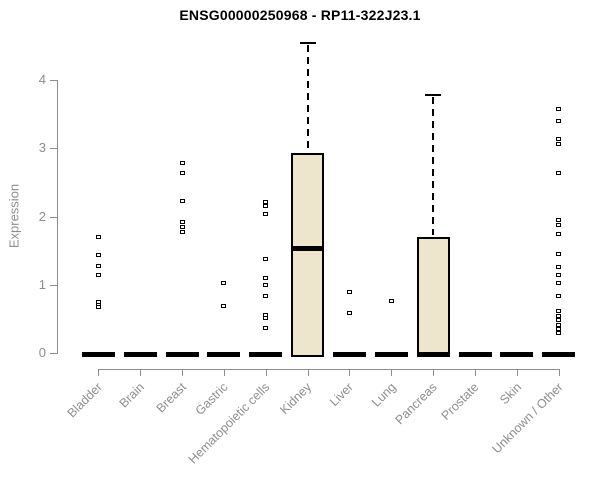 This screenshot has width=600, height=500. What do you see at coordinates (307, 98) in the screenshot?
I see `upper-whisker-kidney` at bounding box center [307, 98].